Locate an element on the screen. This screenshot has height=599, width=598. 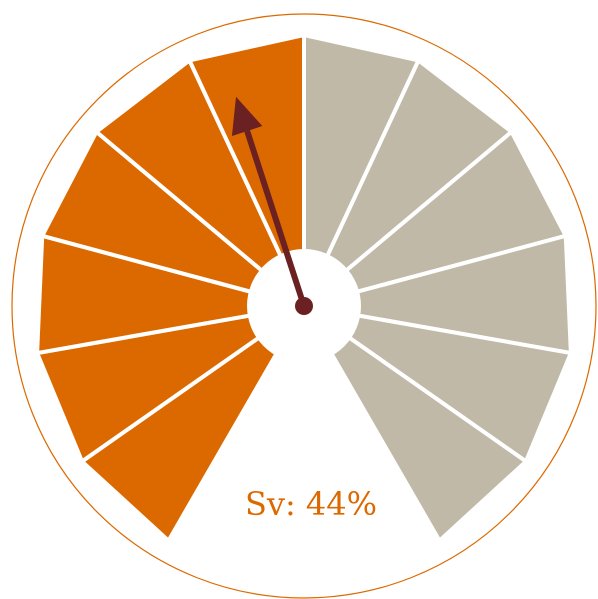
needle-arrowhead is located at coordinates (247, 116).